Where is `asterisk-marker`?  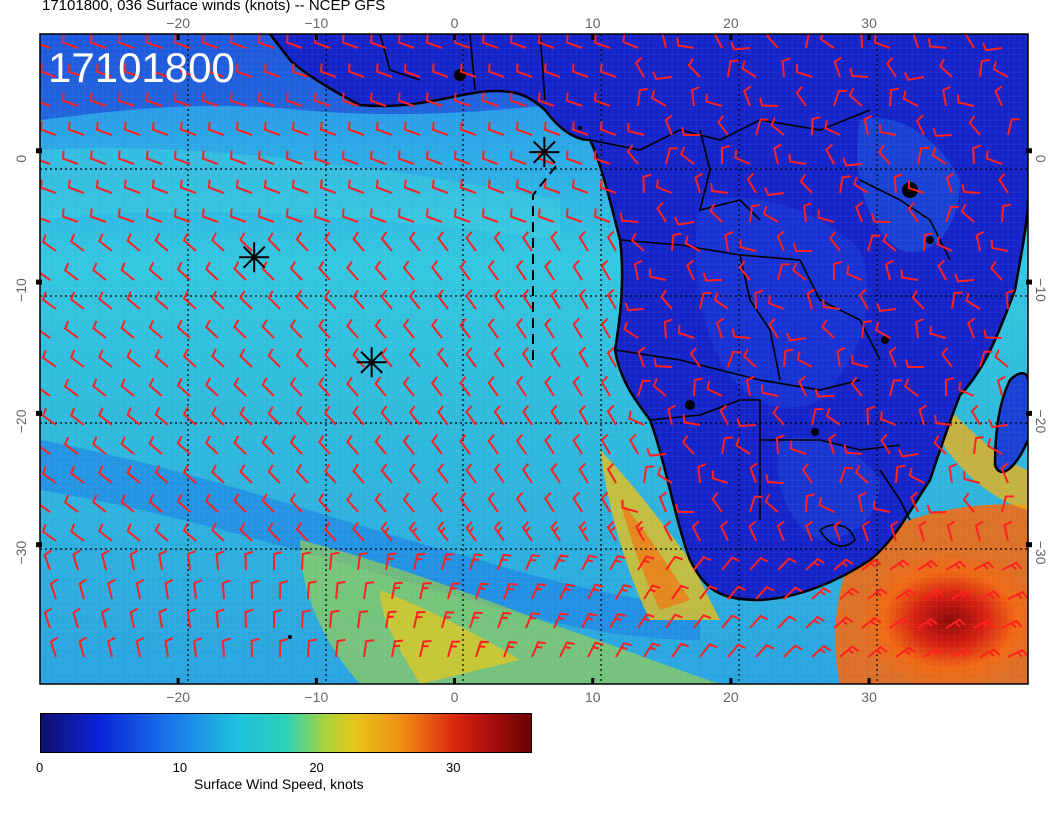
asterisk-marker is located at coordinates (254, 257).